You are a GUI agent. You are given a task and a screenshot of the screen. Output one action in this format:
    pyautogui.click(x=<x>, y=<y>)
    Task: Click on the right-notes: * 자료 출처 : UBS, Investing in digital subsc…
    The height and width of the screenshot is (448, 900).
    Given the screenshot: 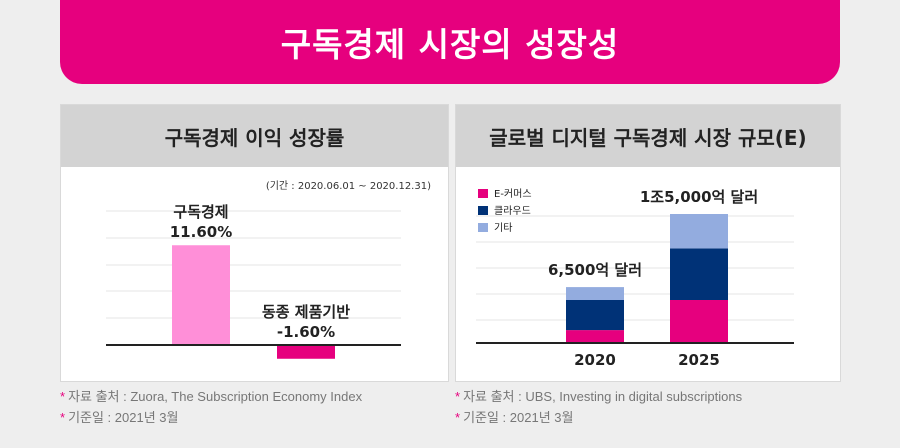 What is the action you would take?
    pyautogui.click(x=598, y=407)
    